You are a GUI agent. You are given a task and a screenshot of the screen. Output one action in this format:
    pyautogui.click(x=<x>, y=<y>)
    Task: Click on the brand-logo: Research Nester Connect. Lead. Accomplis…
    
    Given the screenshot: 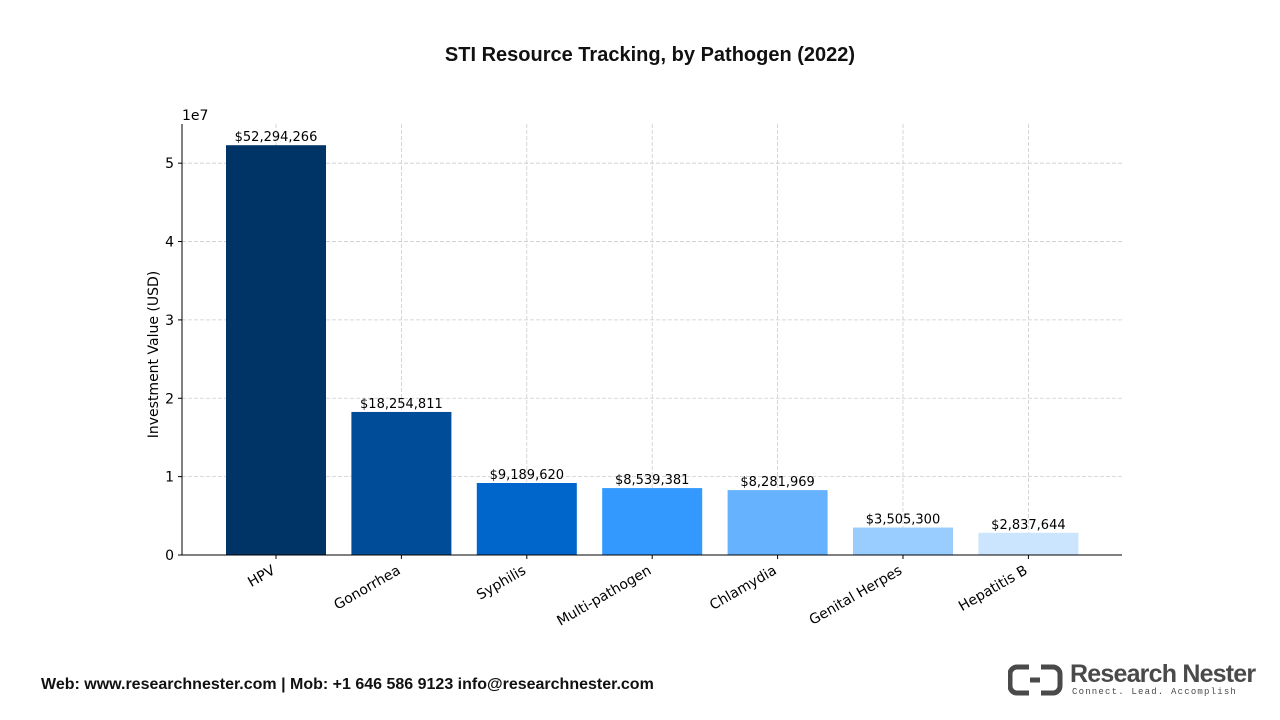 What is the action you would take?
    pyautogui.click(x=1132, y=679)
    